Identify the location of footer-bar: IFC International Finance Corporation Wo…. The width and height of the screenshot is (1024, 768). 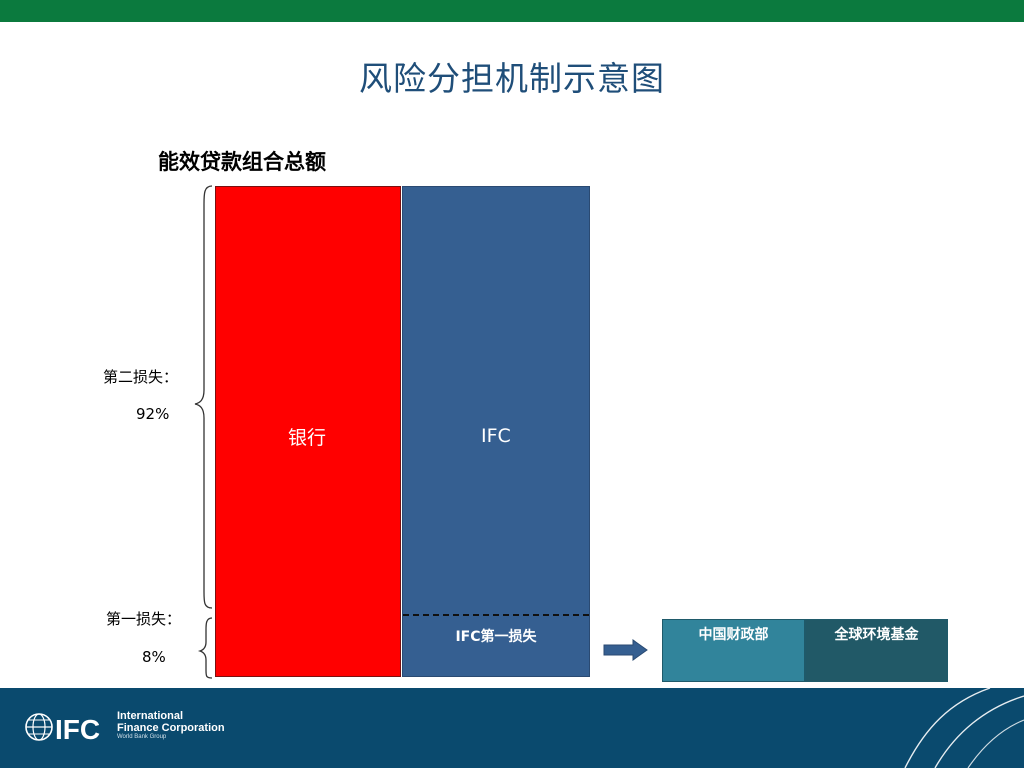
(512, 728).